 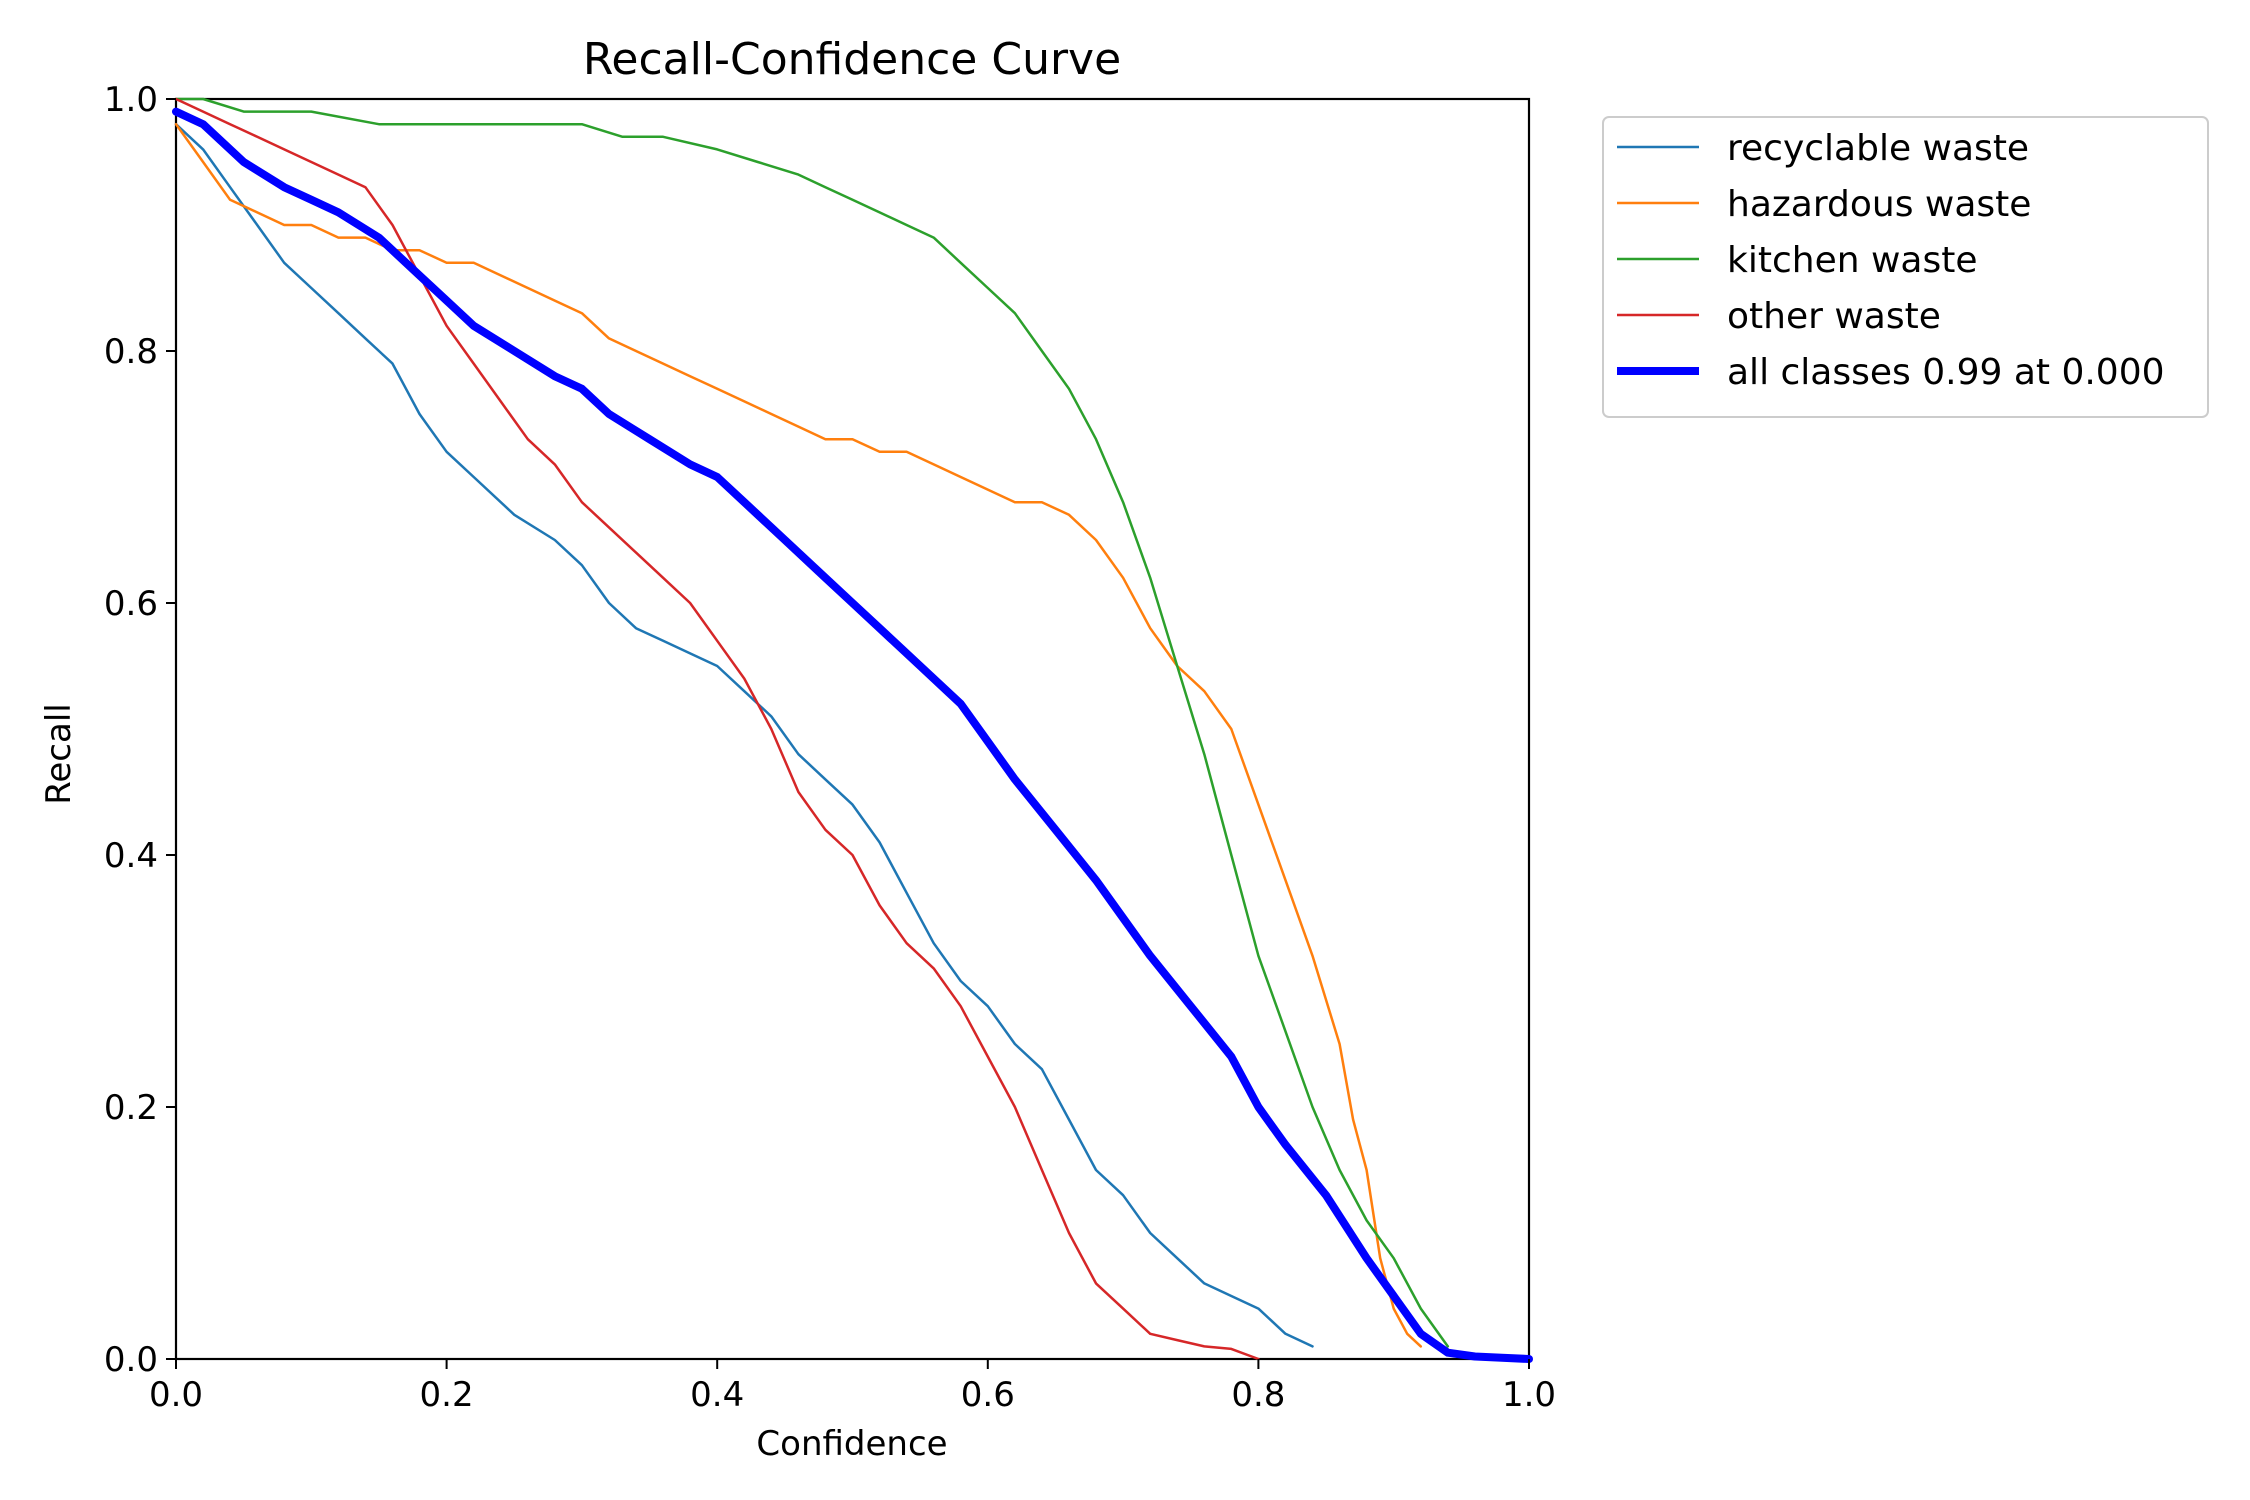 What do you see at coordinates (1834, 316) in the screenshot?
I see `legend-label-3: other waste` at bounding box center [1834, 316].